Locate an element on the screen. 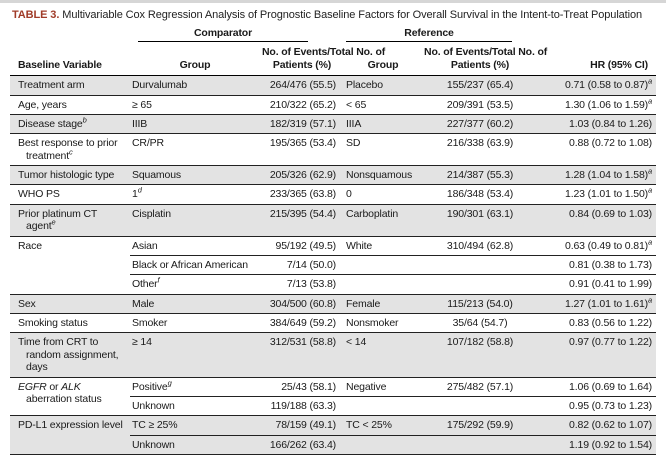  comparator-group-cell: Male is located at coordinates (195, 303).